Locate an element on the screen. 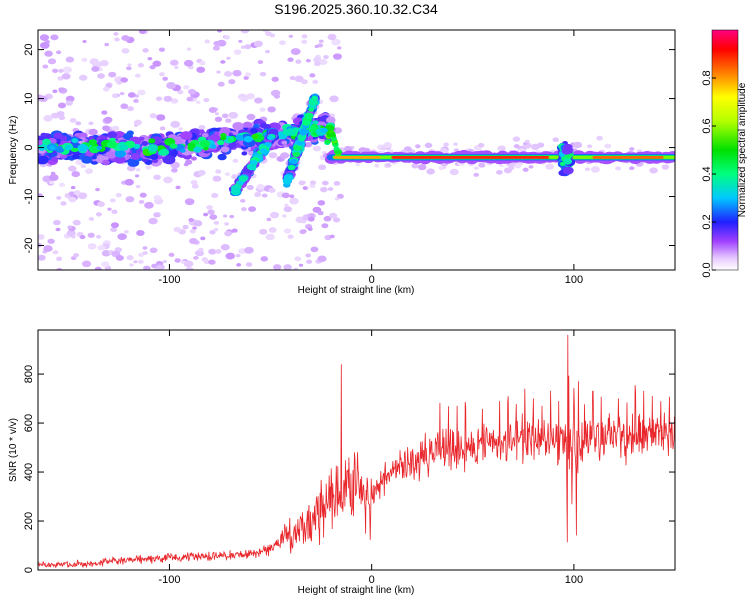 Image resolution: width=750 pixels, height=600 pixels. colorbar-label: Normalized spectral amplitude is located at coordinates (742, 149).